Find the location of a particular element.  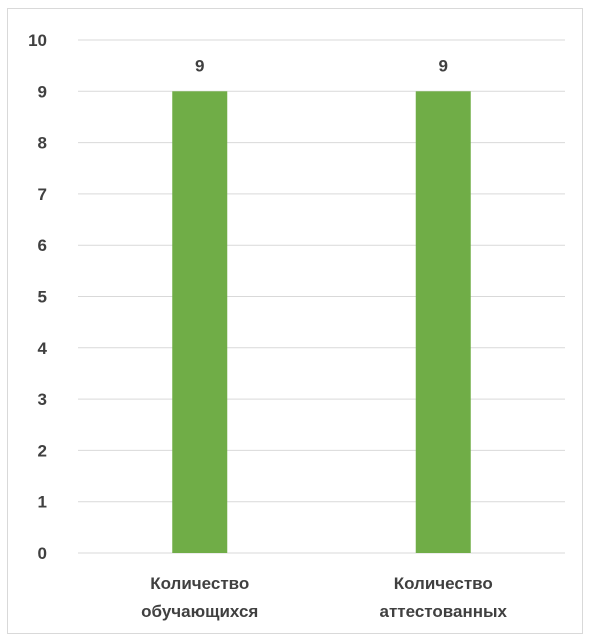

y-tick-label: 1 is located at coordinates (42, 502).